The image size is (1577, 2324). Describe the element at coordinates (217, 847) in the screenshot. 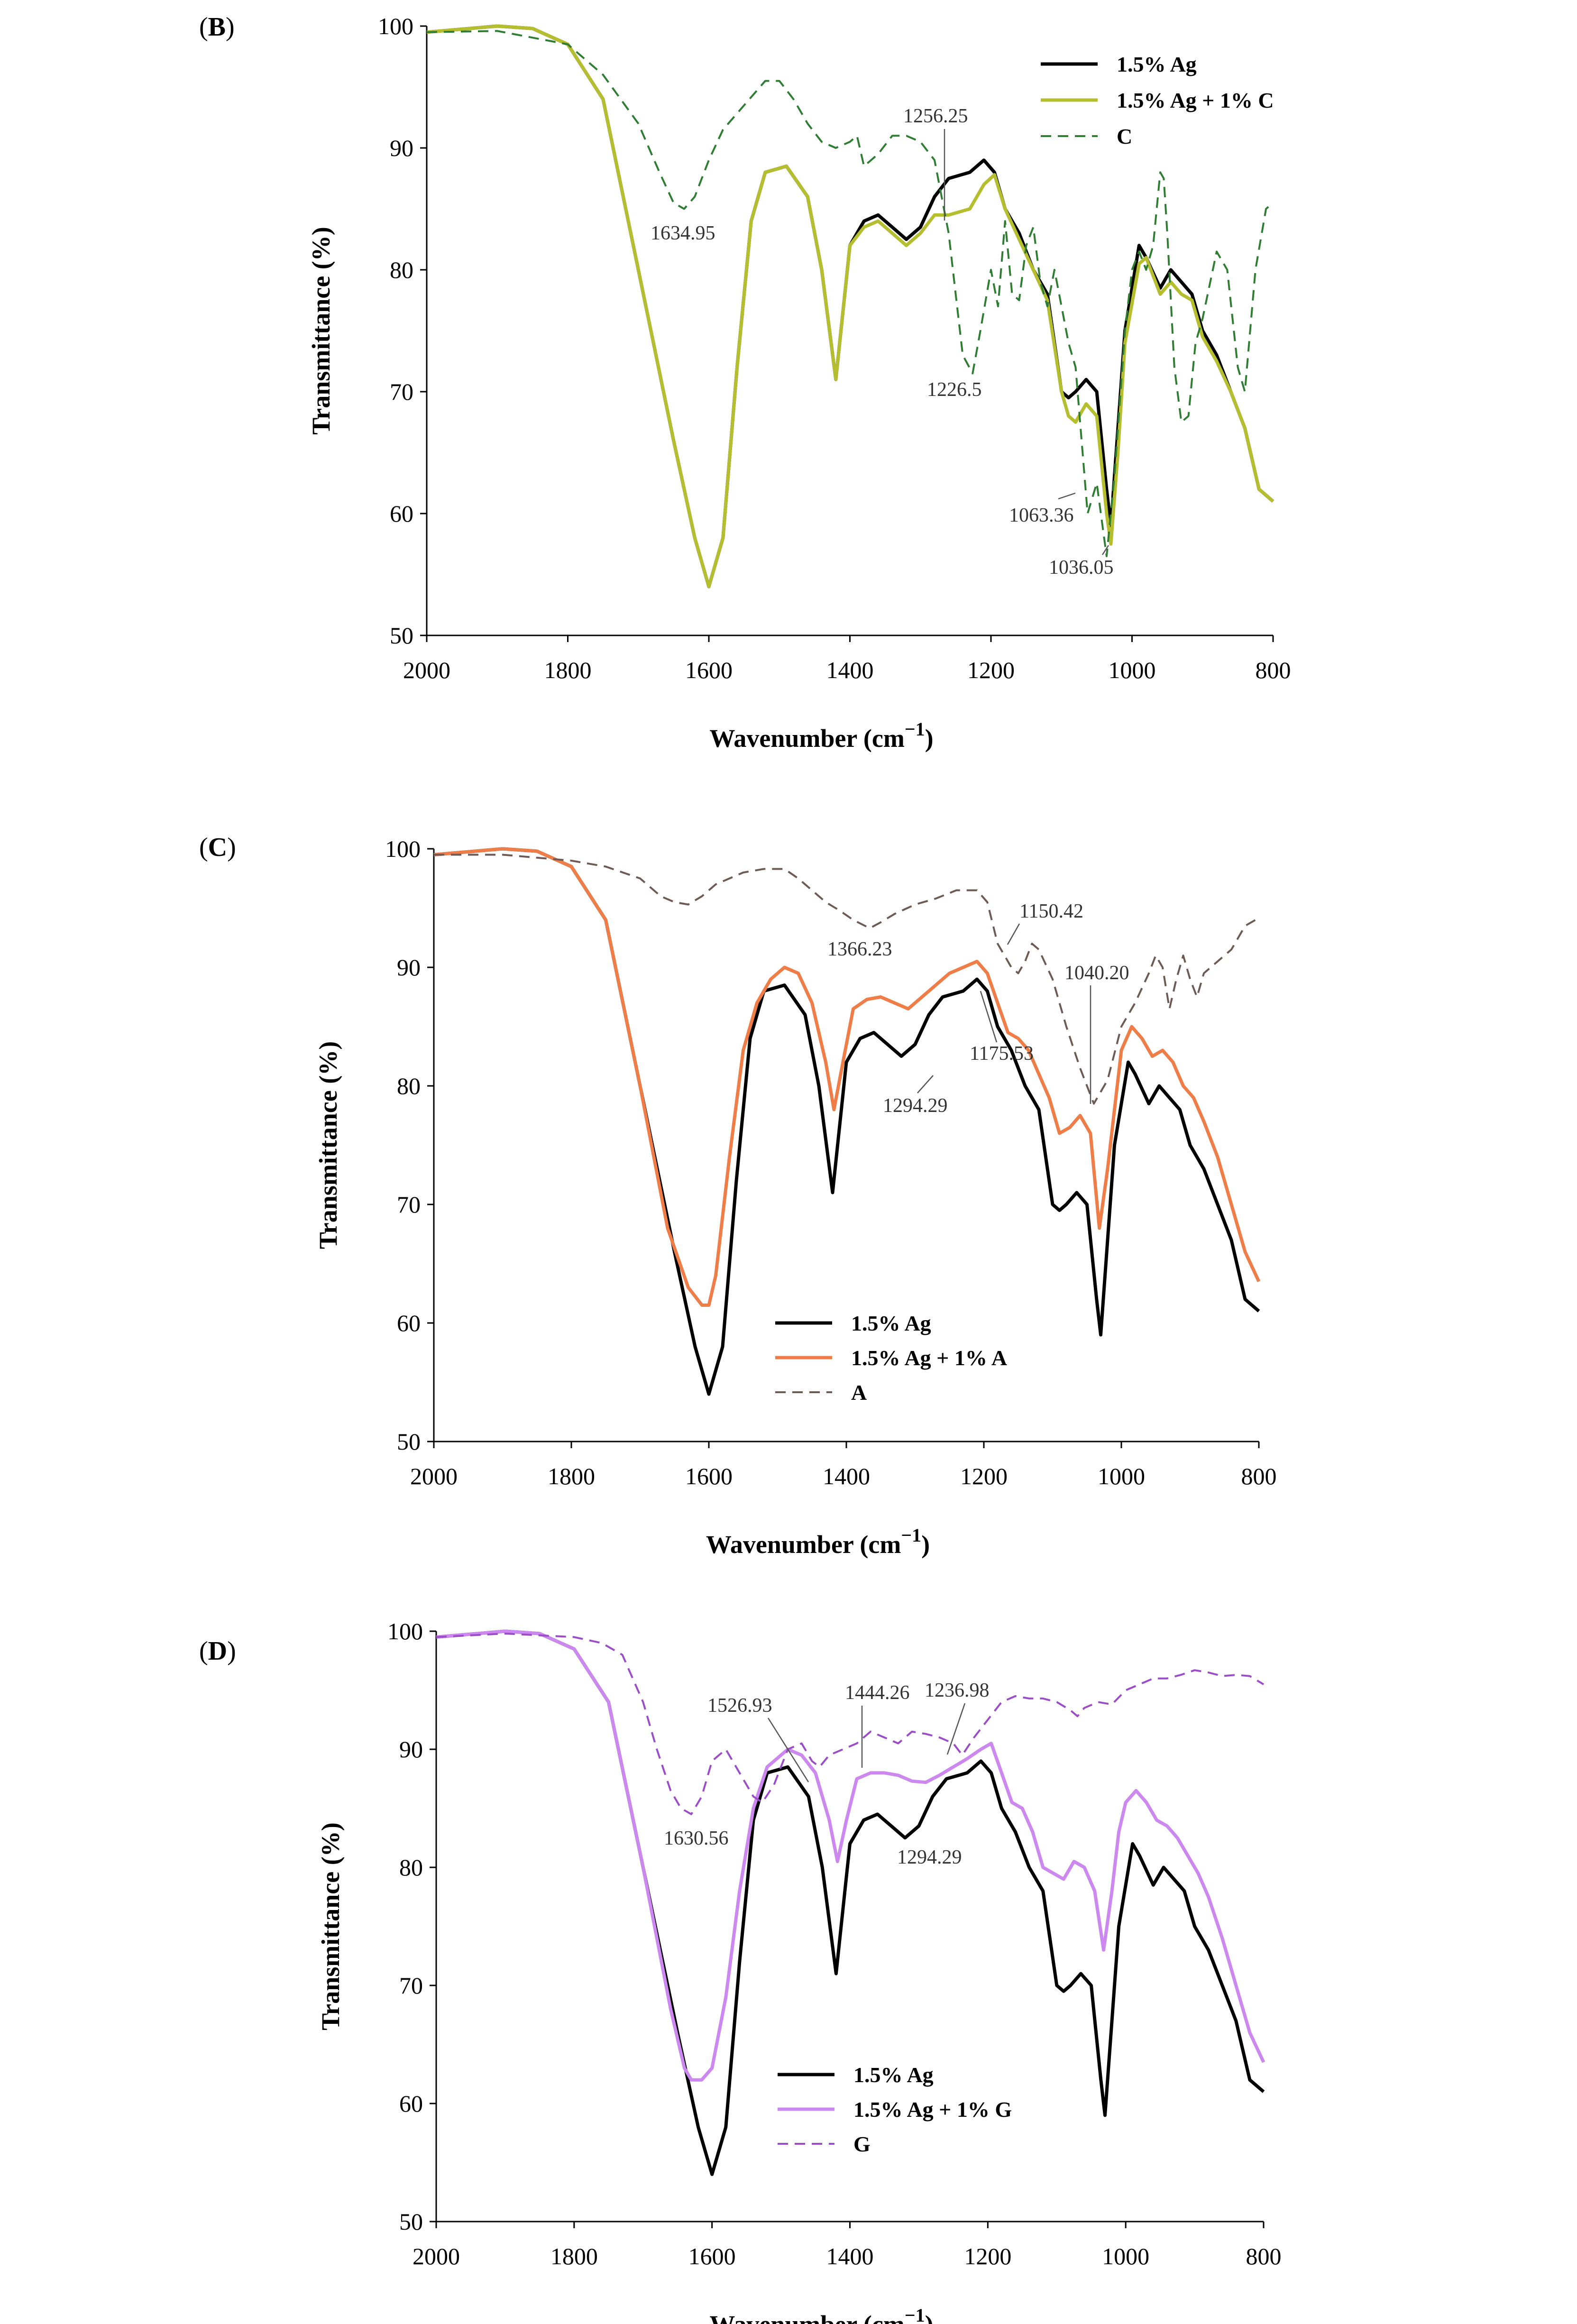

I see `panel-letter: (C)` at that location.